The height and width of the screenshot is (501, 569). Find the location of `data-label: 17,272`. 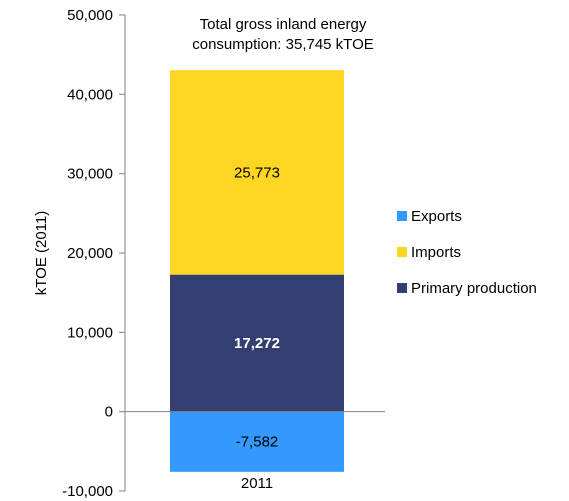

data-label: 17,272 is located at coordinates (257, 343).